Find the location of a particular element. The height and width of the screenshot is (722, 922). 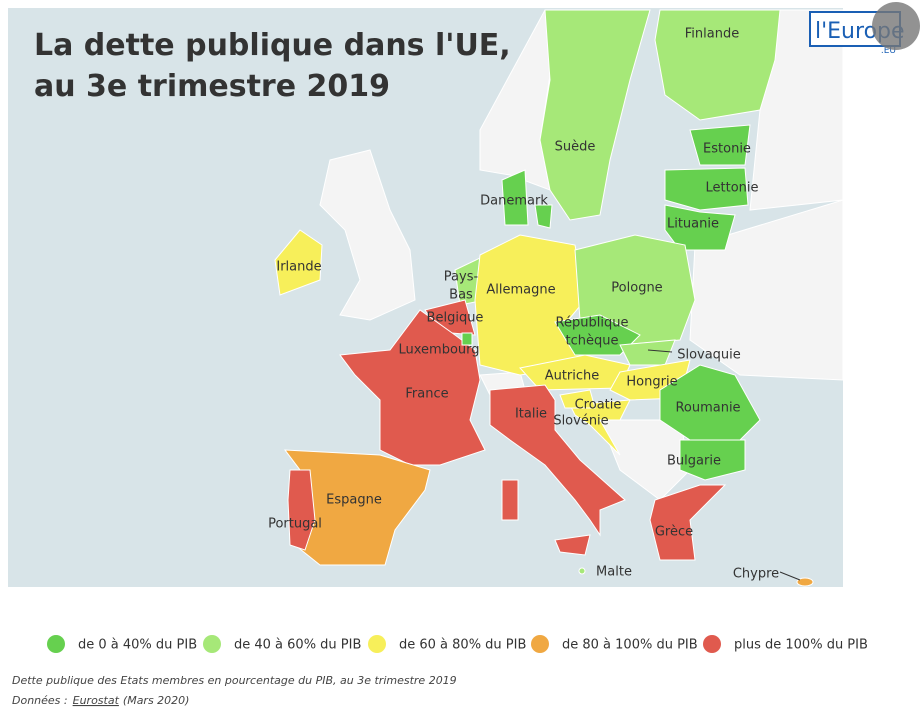

country-label: Grèce is located at coordinates (674, 532).